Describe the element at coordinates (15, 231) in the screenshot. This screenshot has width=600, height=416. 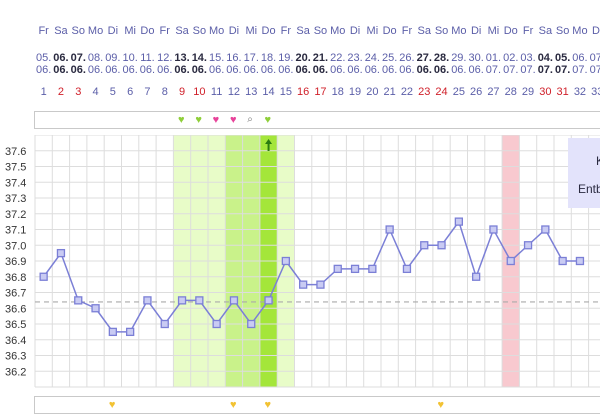
I see `y-tick-label: 37.1` at that location.